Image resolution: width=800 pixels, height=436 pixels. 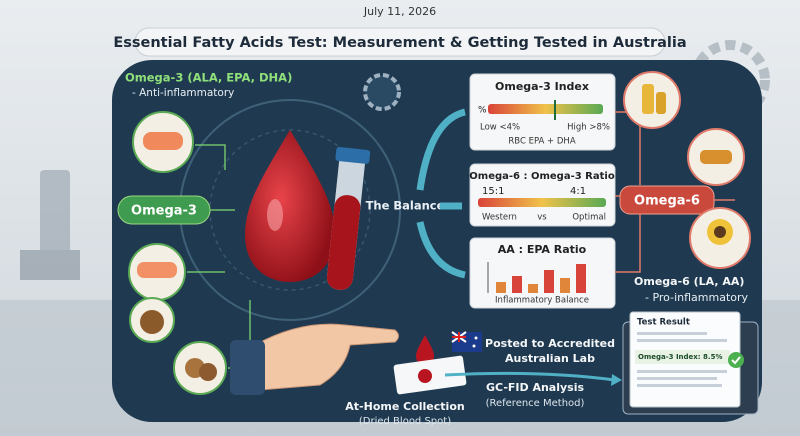 What do you see at coordinates (425, 350) in the screenshot?
I see `drop-small` at bounding box center [425, 350].